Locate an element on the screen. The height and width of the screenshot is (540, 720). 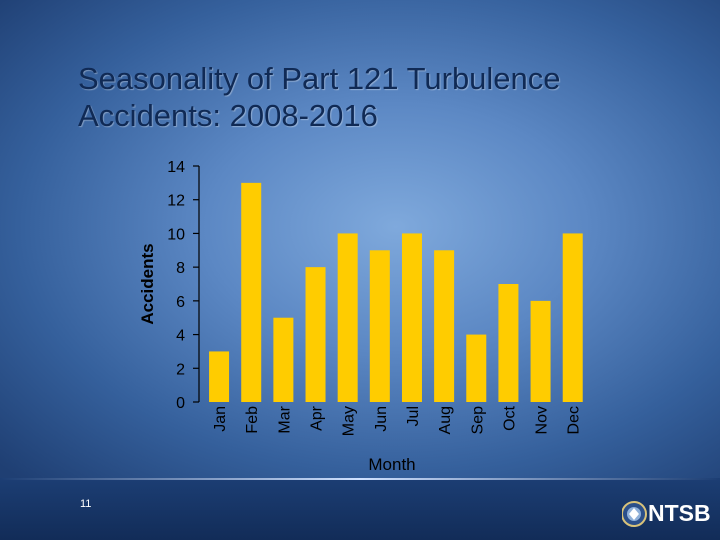
x-tick-label-sep: Sep is located at coordinates (477, 420).